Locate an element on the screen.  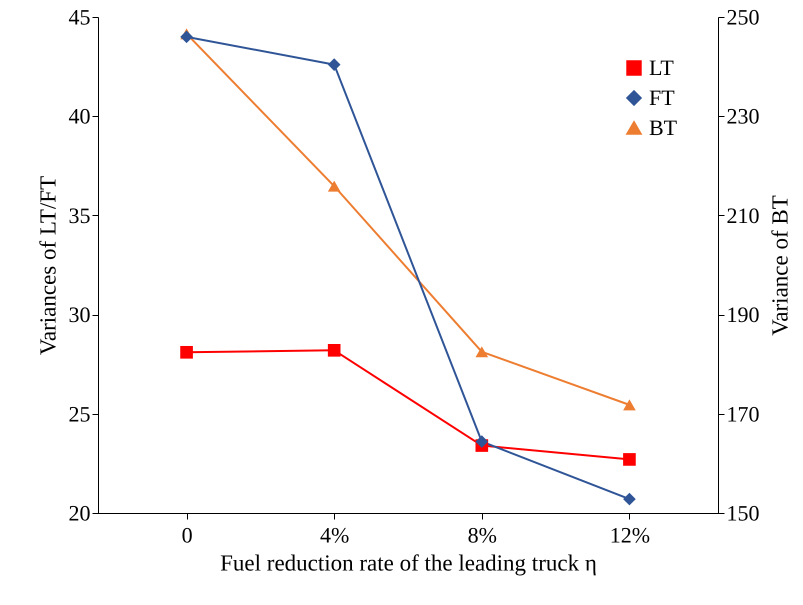
x-axis-title: Fuel reduction rate of the leading truck η is located at coordinates (408, 563).